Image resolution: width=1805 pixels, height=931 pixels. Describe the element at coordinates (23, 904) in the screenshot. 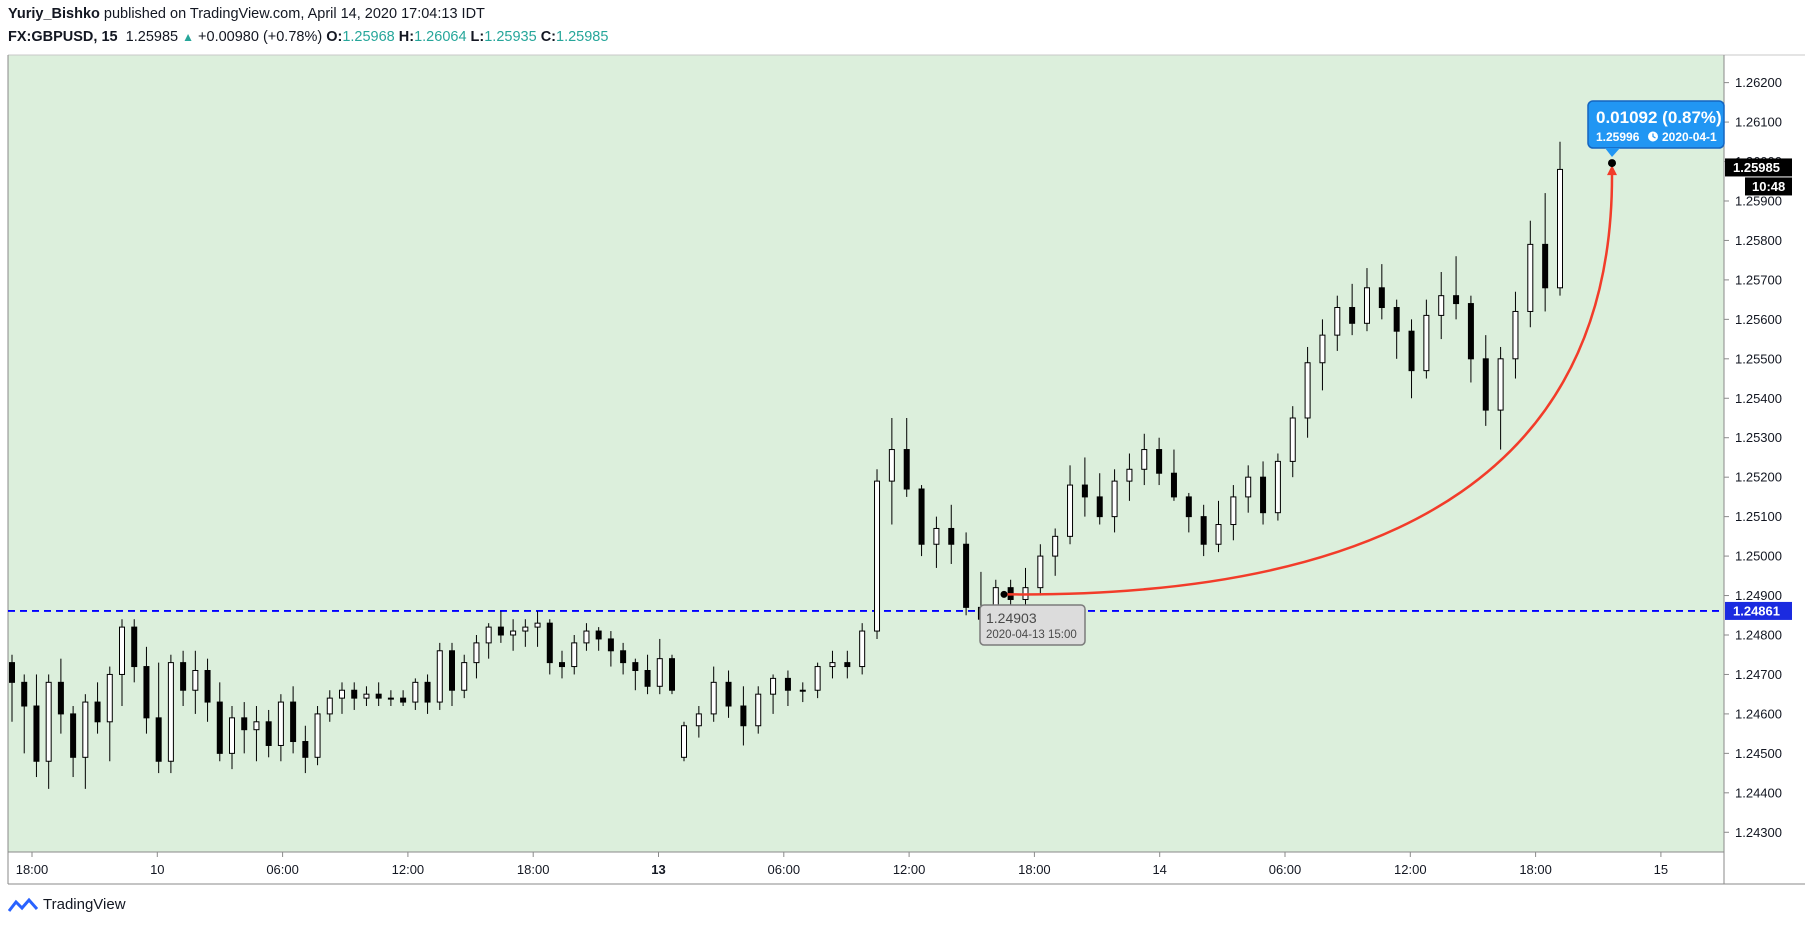

I see `tradingview-logo-icon` at that location.